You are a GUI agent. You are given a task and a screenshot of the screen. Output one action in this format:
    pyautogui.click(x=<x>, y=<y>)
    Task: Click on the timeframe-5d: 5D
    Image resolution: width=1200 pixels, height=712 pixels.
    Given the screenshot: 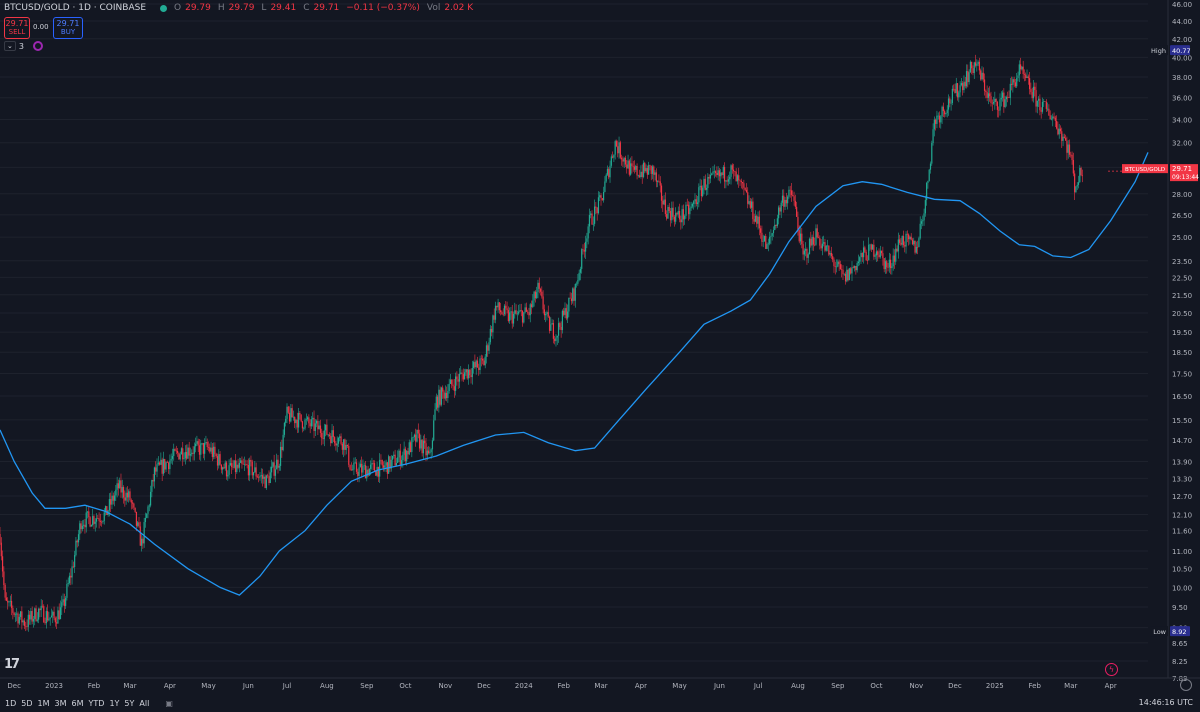 What is the action you would take?
    pyautogui.click(x=27, y=703)
    